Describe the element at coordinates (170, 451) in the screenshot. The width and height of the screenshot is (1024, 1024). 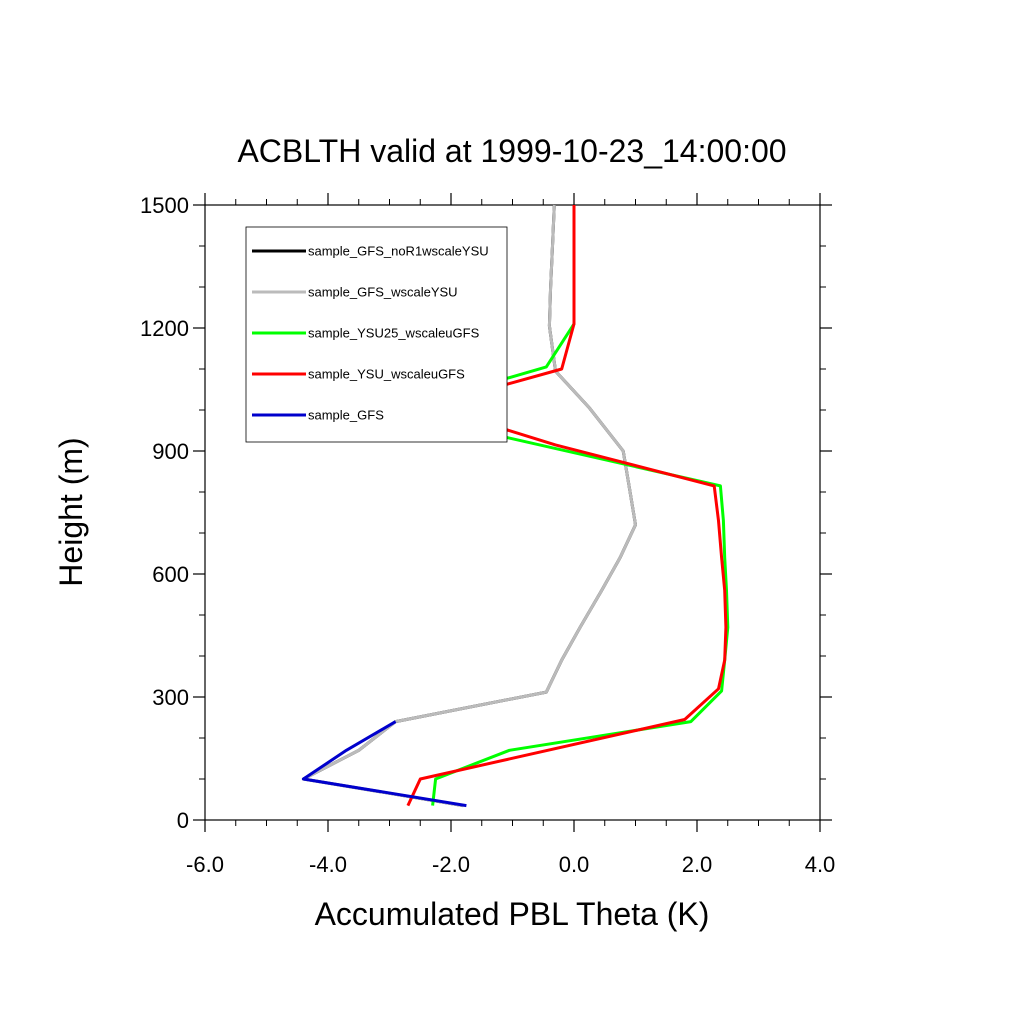
I see `y-tick-label: 900` at that location.